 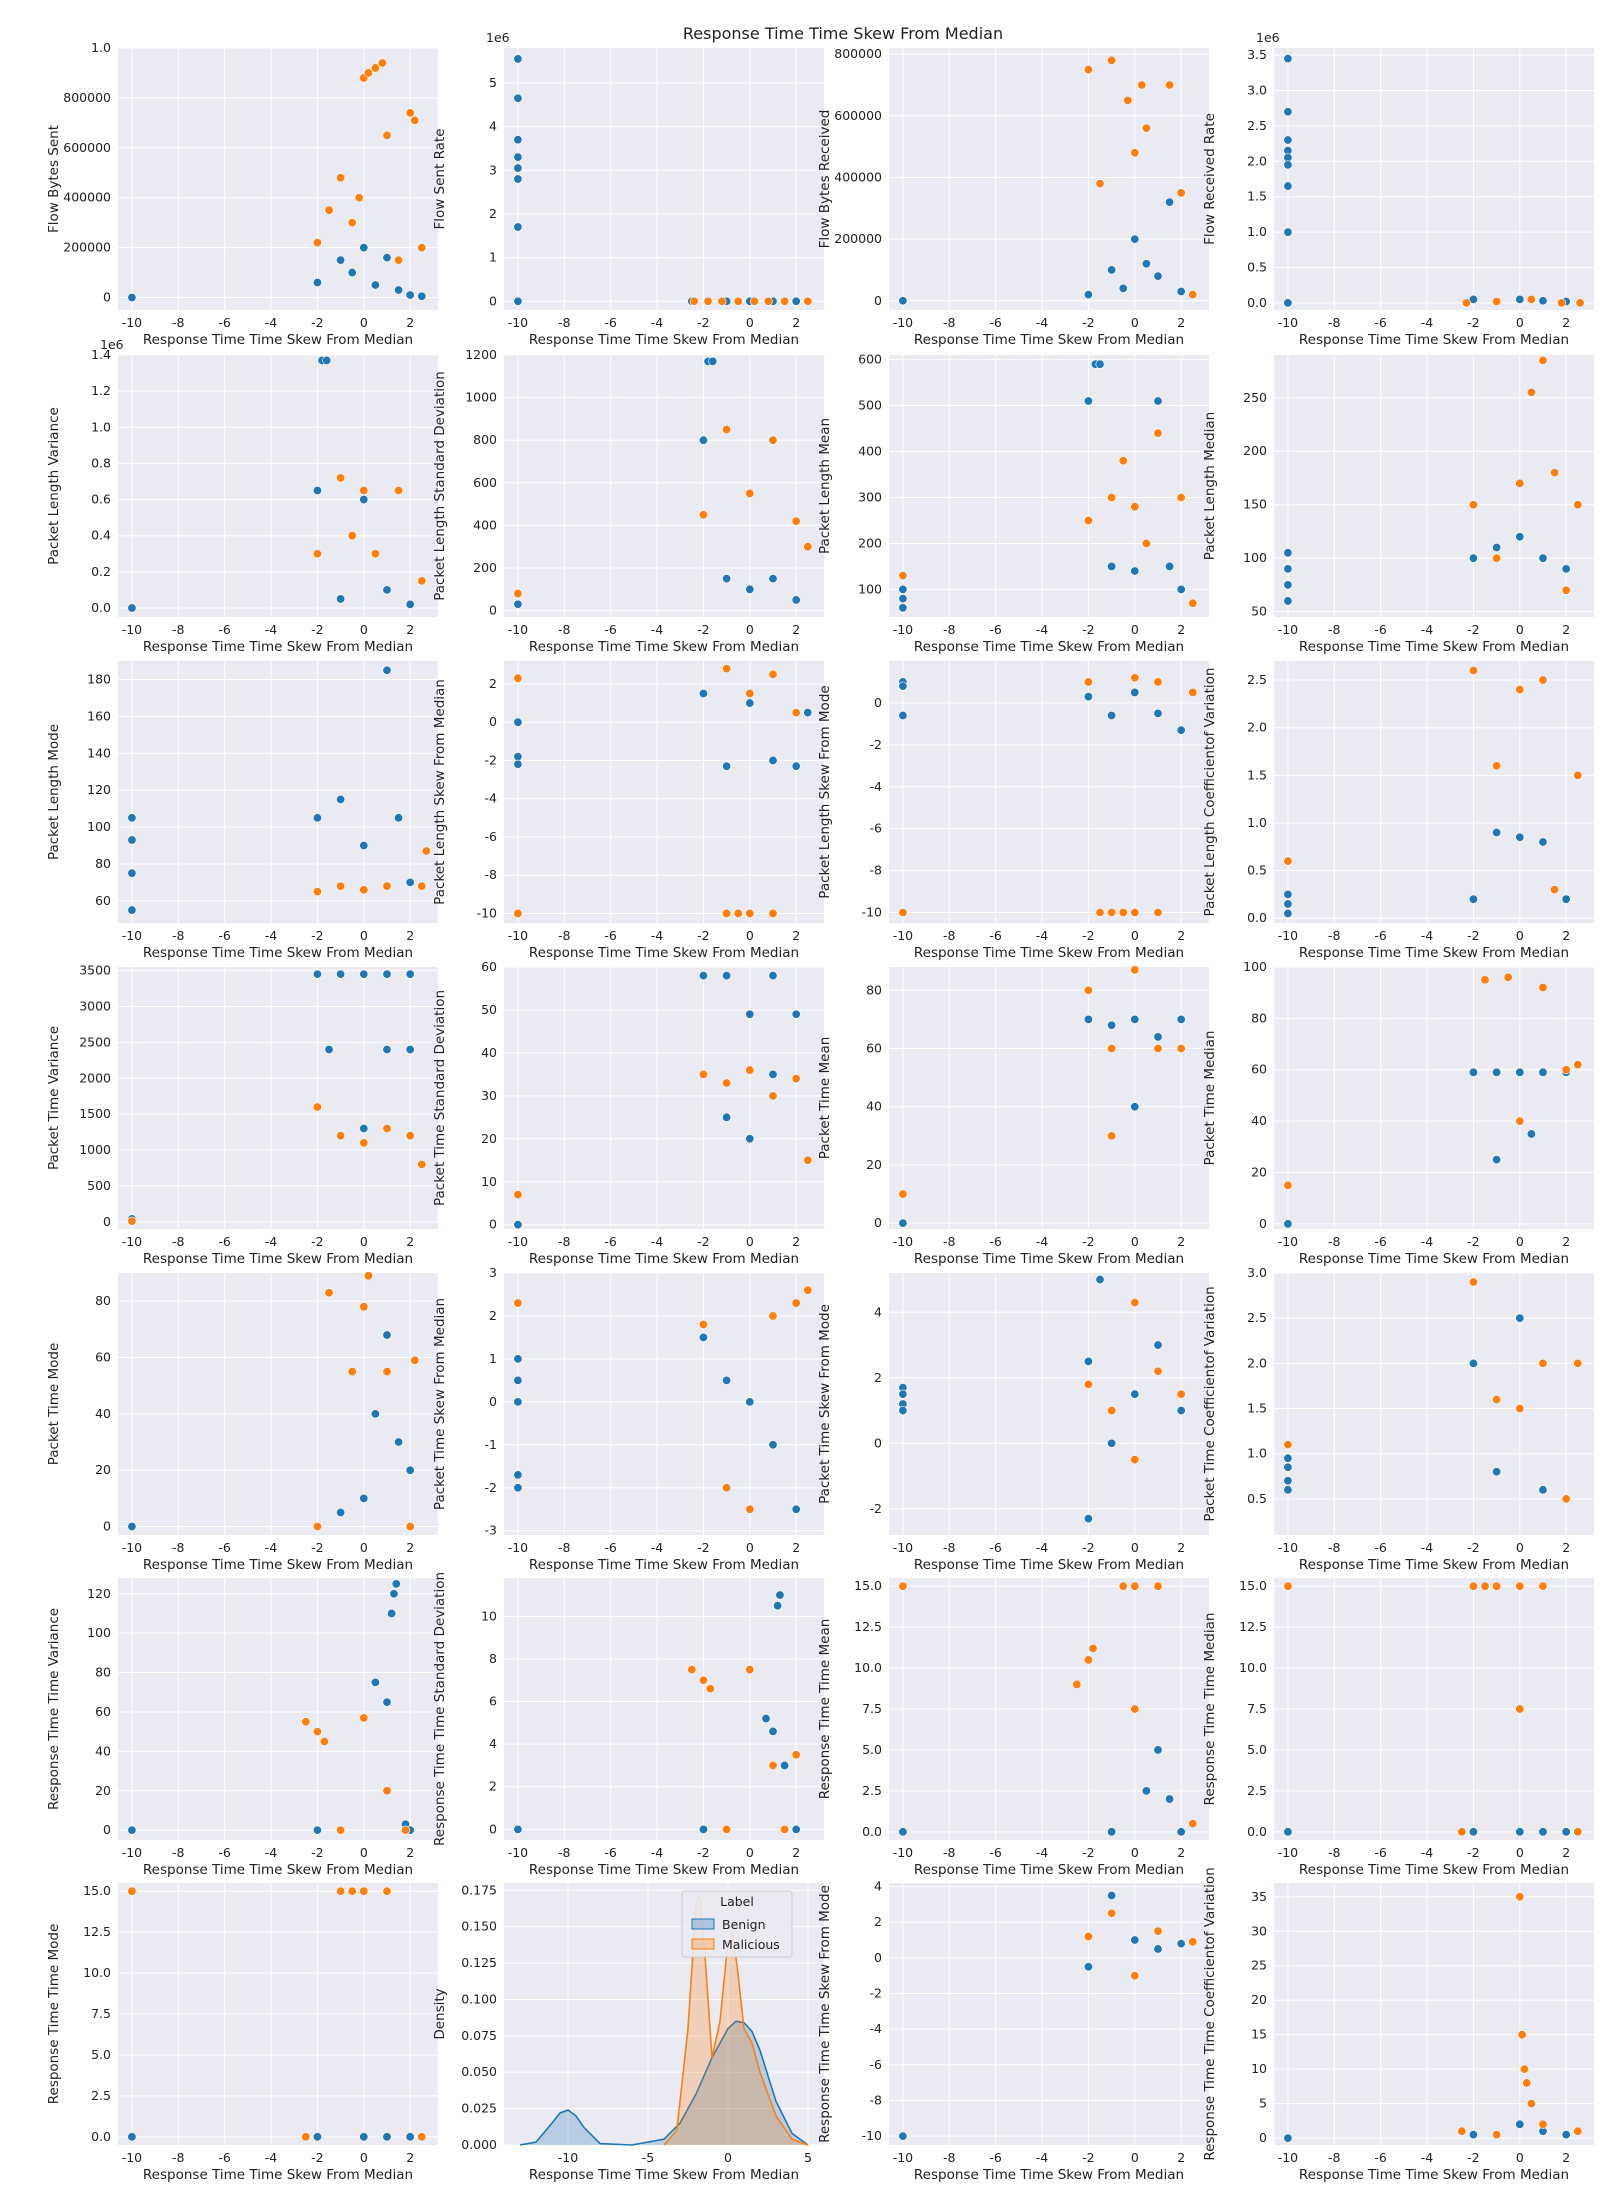 What do you see at coordinates (1257, 774) in the screenshot?
I see `y-tick-label: 1.5` at bounding box center [1257, 774].